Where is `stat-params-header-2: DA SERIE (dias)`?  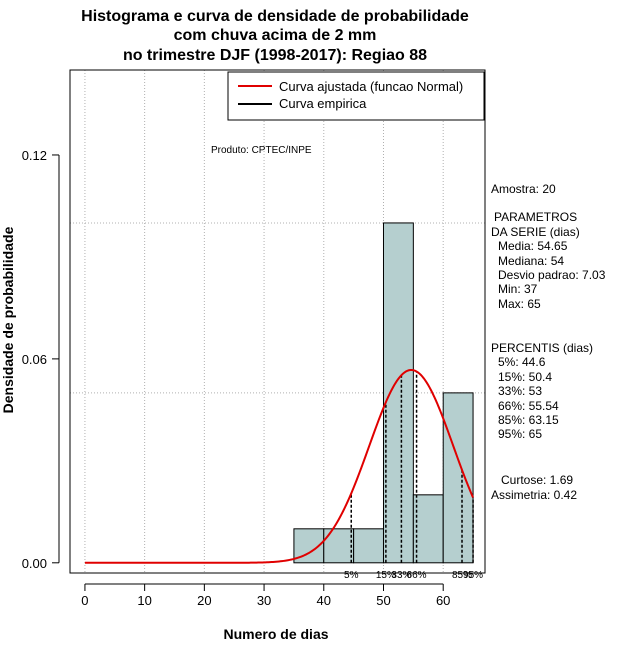 stat-params-header-2: DA SERIE (dias) is located at coordinates (535, 232).